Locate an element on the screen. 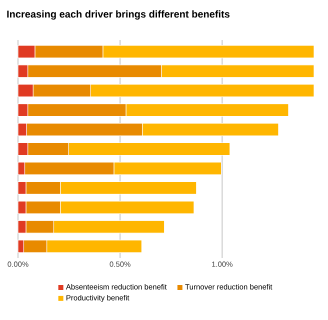 Image resolution: width=328 pixels, height=320 pixels. chart-title: Increasing each driver brings different benefits is located at coordinates (118, 15).